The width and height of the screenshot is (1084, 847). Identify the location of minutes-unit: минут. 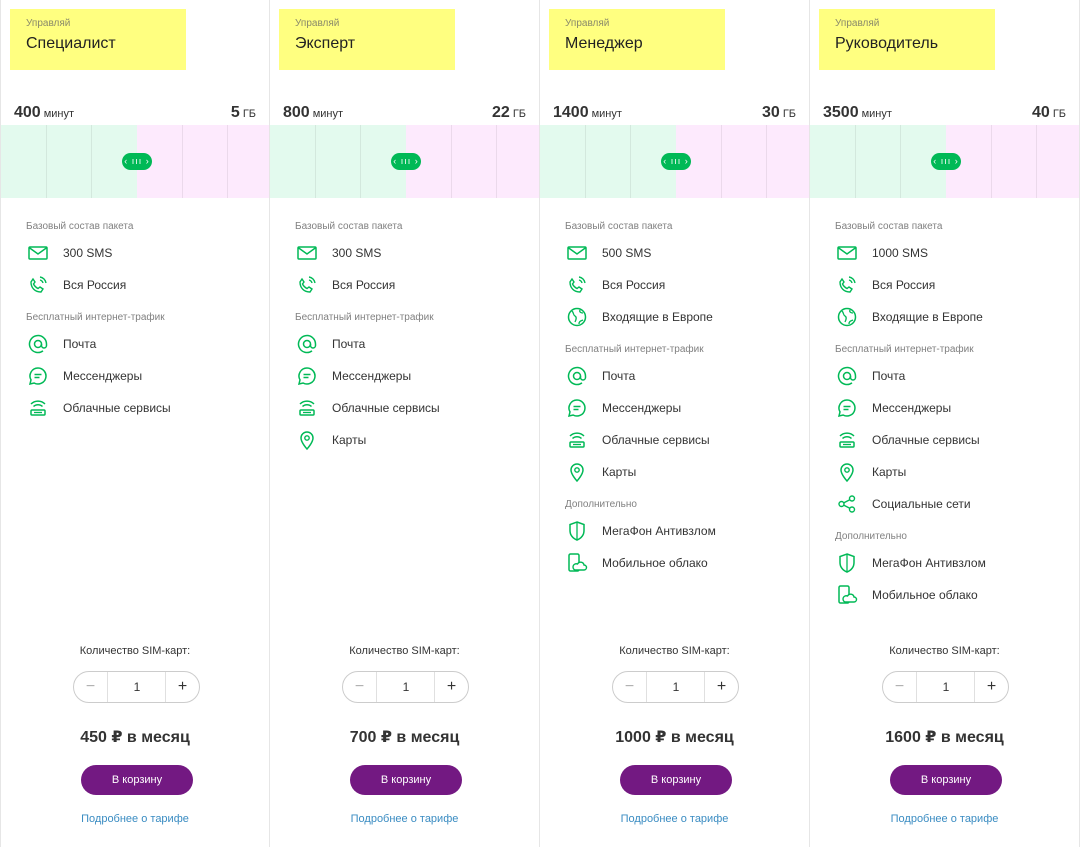
(59, 114).